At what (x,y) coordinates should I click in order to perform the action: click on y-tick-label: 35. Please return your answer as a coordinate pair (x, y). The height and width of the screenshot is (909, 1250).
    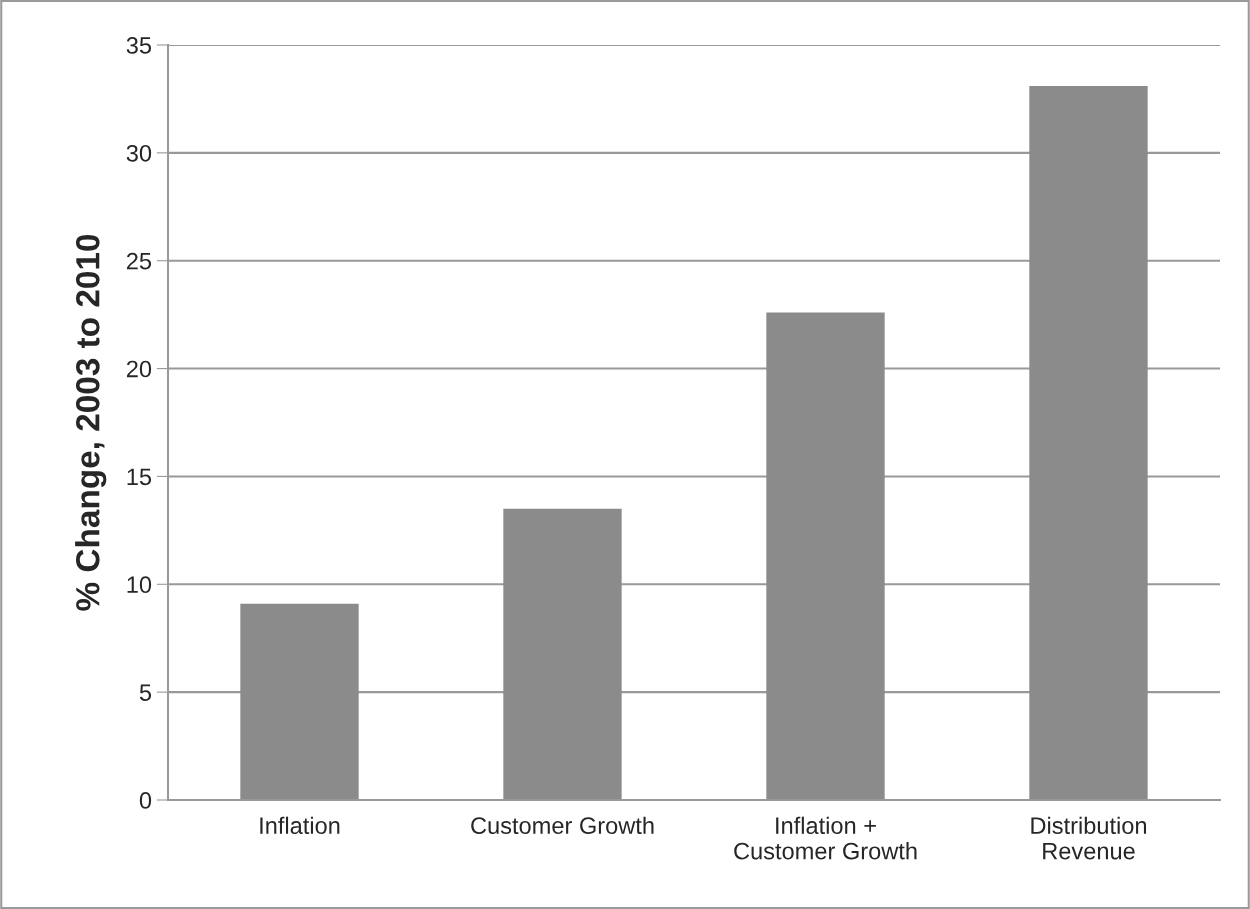
    Looking at the image, I should click on (139, 45).